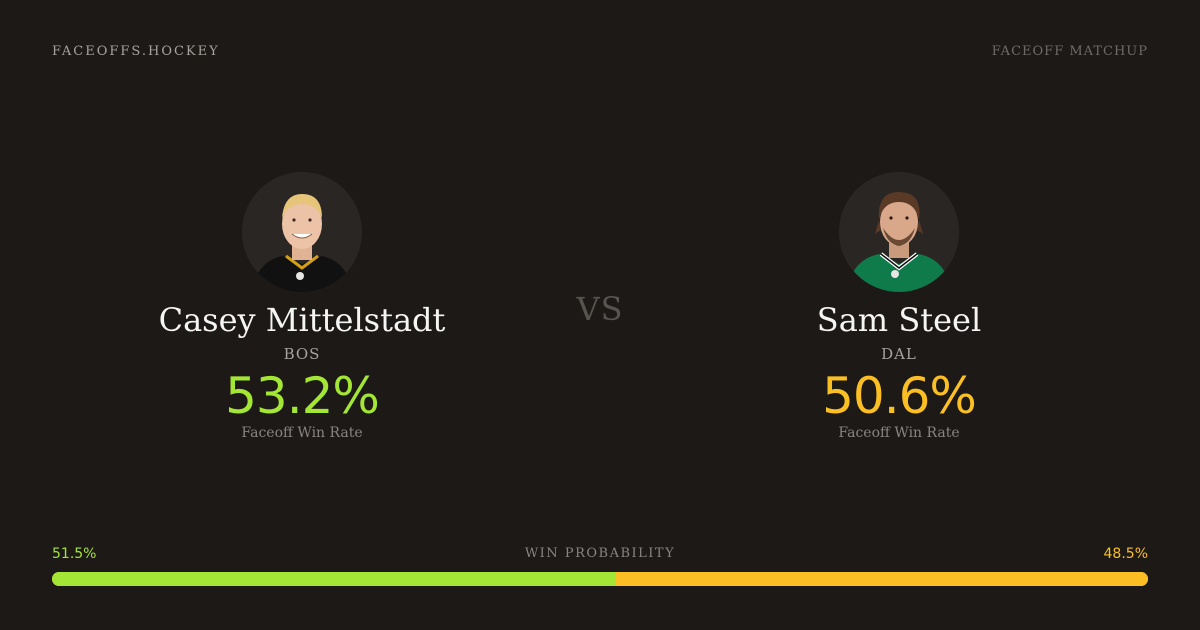 The image size is (1200, 630). Describe the element at coordinates (899, 433) in the screenshot. I see `player-right-win-rate-label: Faceoff Win Rate` at that location.